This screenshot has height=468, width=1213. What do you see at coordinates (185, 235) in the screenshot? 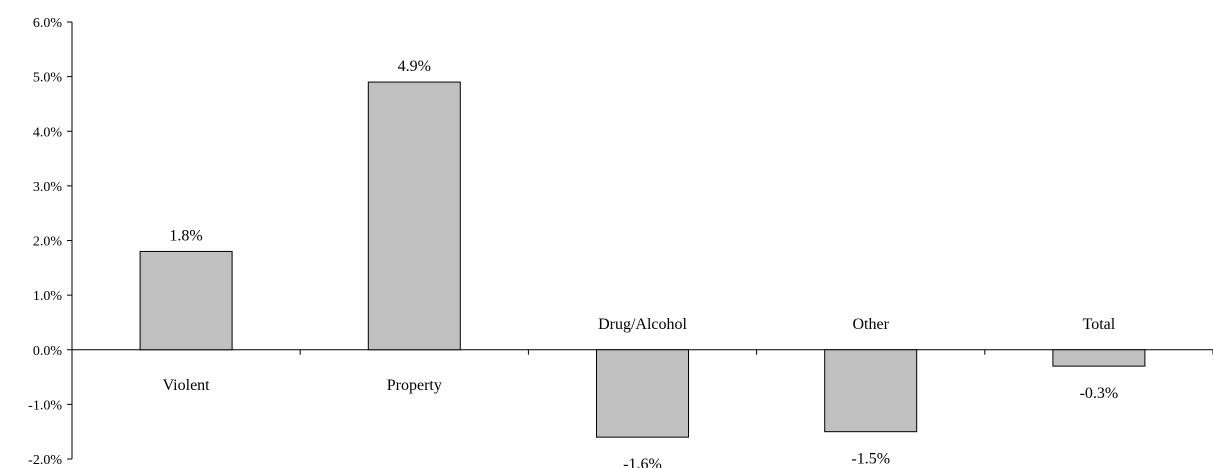
I see `data-label: 1.8%` at bounding box center [185, 235].